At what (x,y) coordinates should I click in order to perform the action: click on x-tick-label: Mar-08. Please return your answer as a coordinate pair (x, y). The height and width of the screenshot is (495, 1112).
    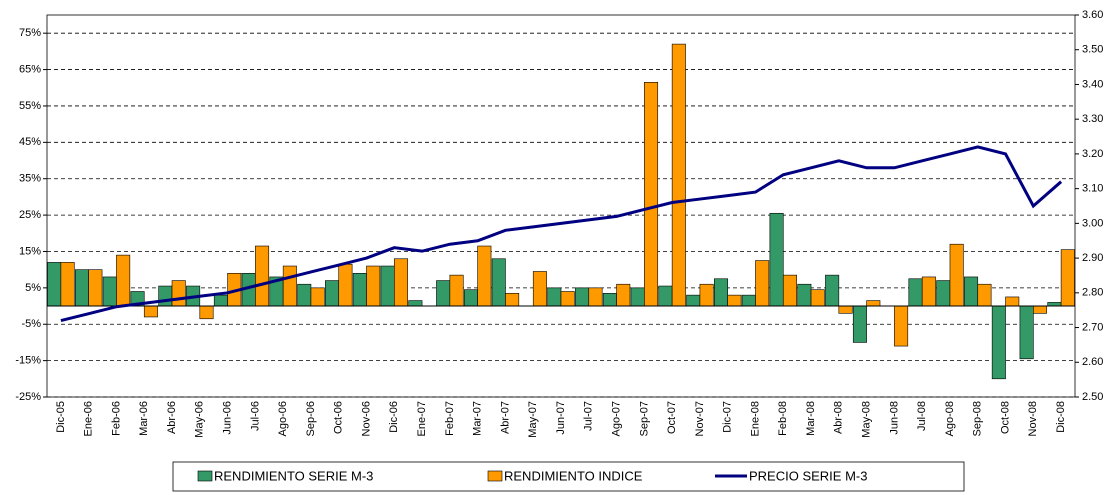
    Looking at the image, I should click on (811, 418).